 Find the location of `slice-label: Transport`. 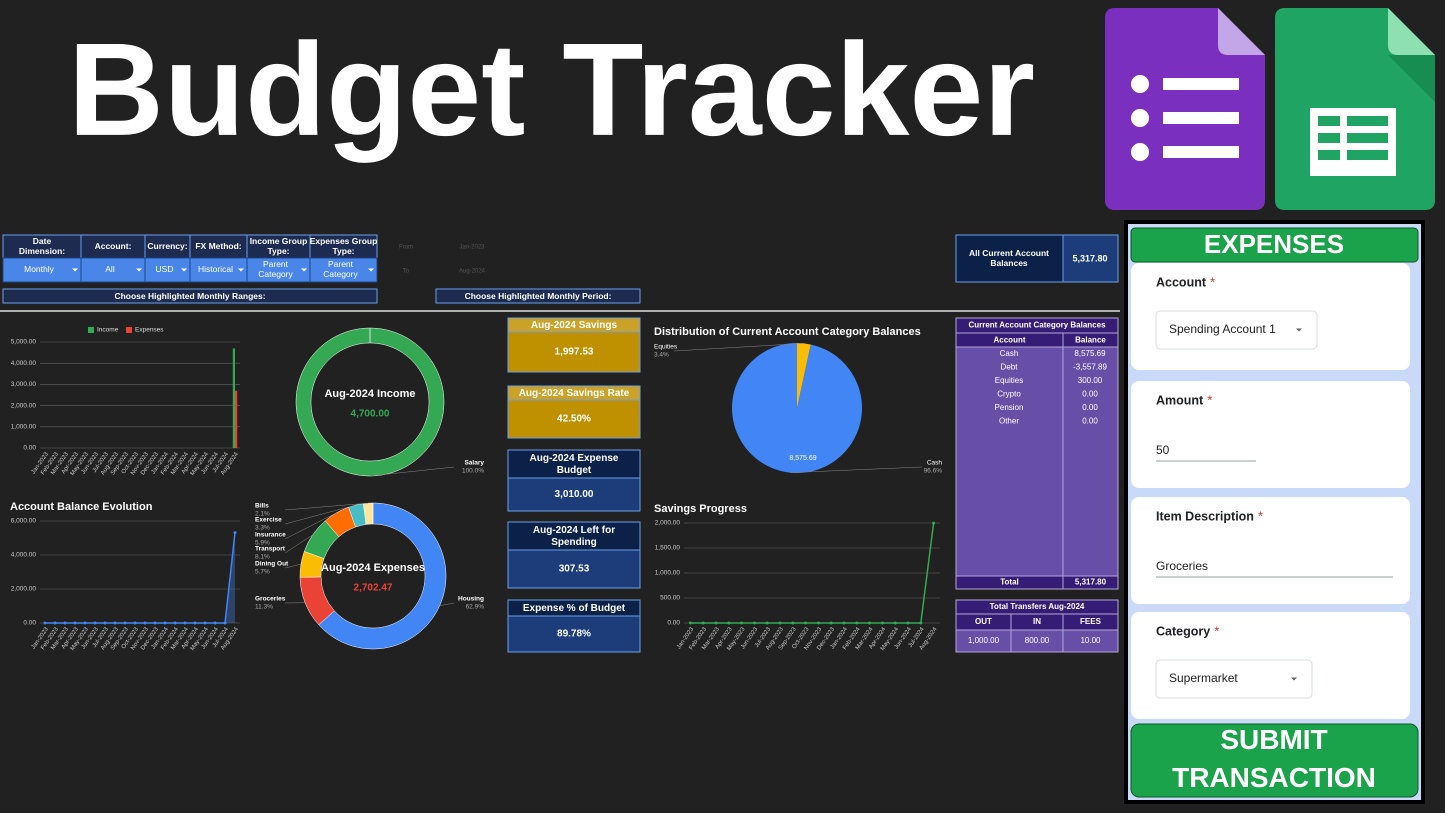

slice-label: Transport is located at coordinates (270, 549).